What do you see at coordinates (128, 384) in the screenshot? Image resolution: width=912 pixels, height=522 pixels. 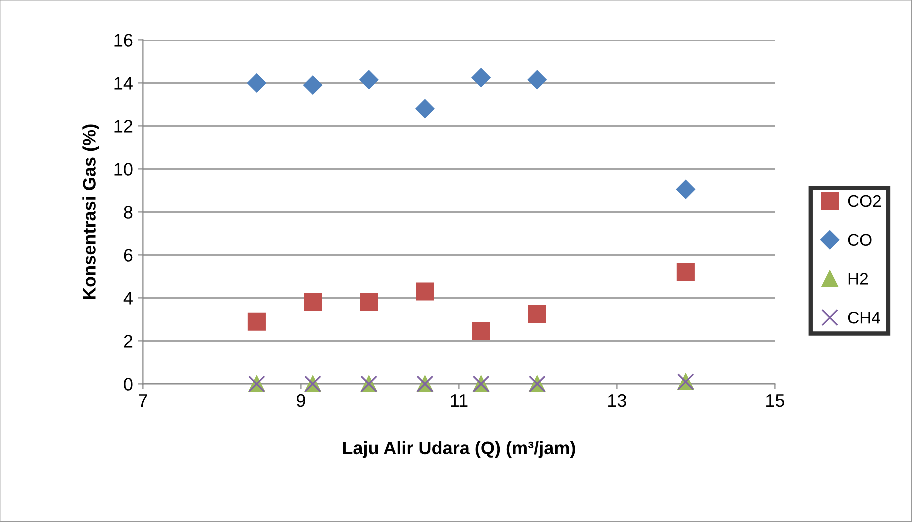 I see `y-tick-label: 0` at bounding box center [128, 384].